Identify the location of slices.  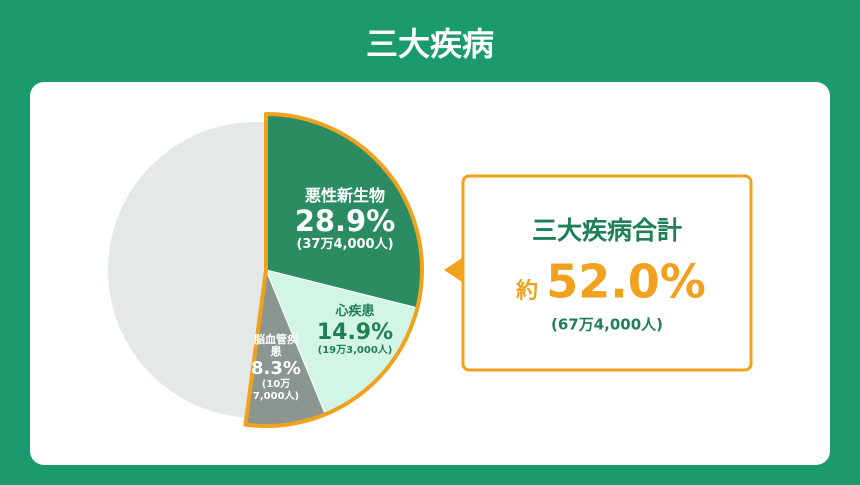
(333, 270).